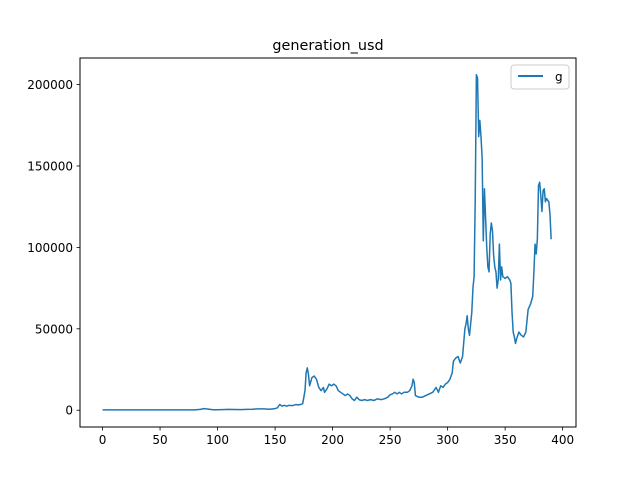 The image size is (640, 480). Describe the element at coordinates (327, 46) in the screenshot. I see `chart-title: generation_usd` at that location.